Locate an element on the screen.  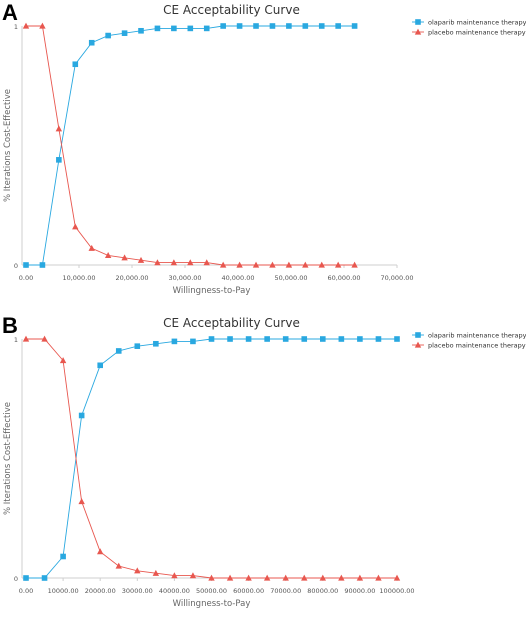
y-axis-label: % Iterations Cost-Effective is located at coordinates (8, 145).